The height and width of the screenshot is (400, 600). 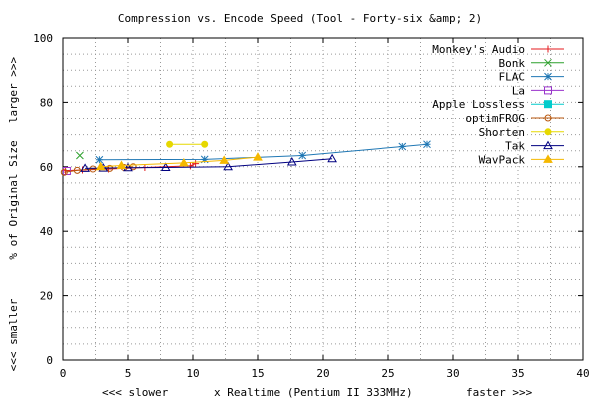 I want to click on x-tick-label: 0, so click(x=63, y=373).